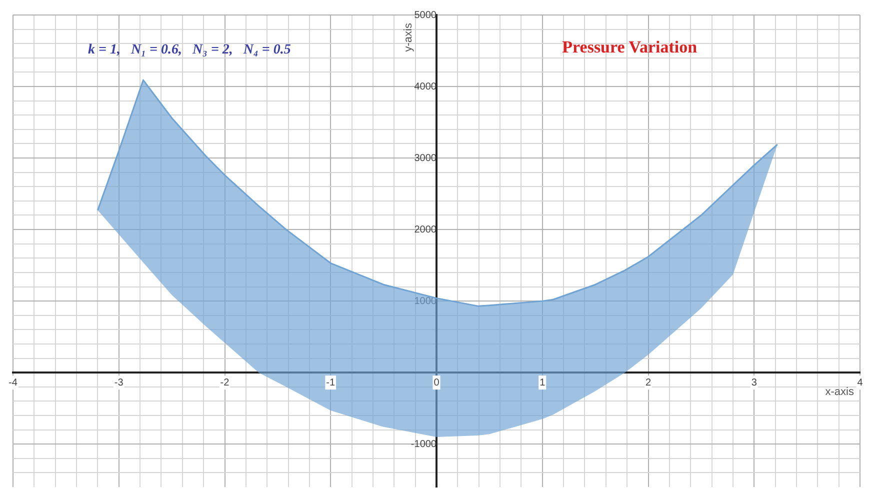  I want to click on y-axis-title: y-axis, so click(408, 37).